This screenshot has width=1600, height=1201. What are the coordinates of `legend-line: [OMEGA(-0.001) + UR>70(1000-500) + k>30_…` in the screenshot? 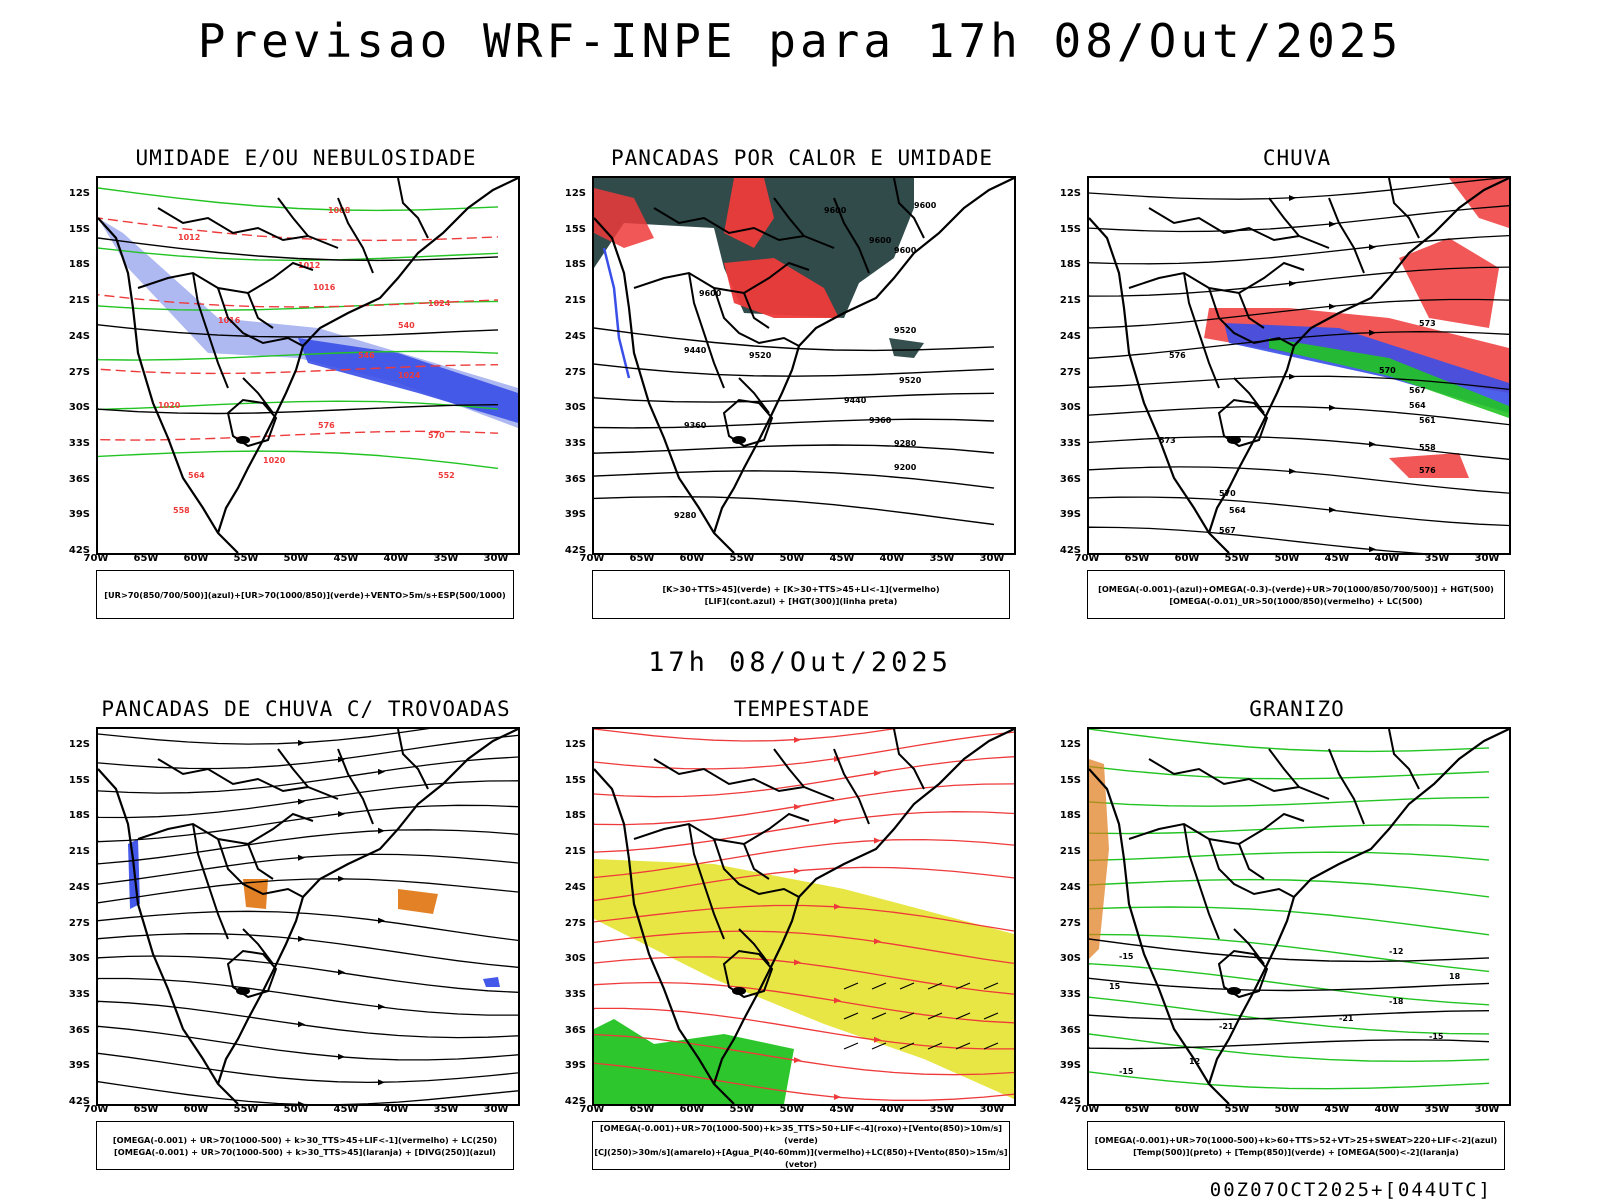 It's located at (305, 1139).